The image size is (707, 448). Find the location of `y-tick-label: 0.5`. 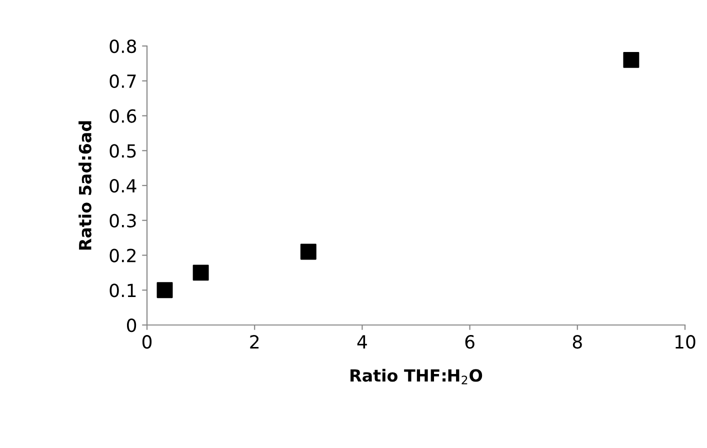

y-tick-label: 0.5 is located at coordinates (123, 151).